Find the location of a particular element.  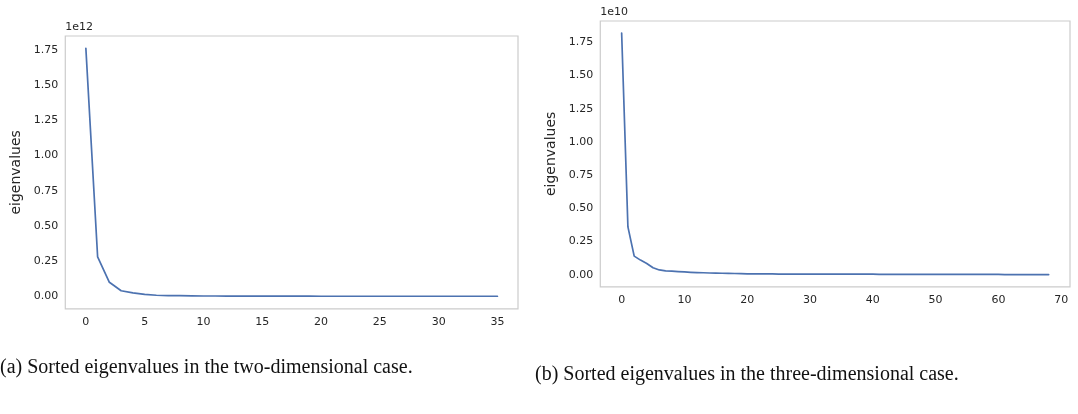

x-tick-label: 50 is located at coordinates (935, 300).